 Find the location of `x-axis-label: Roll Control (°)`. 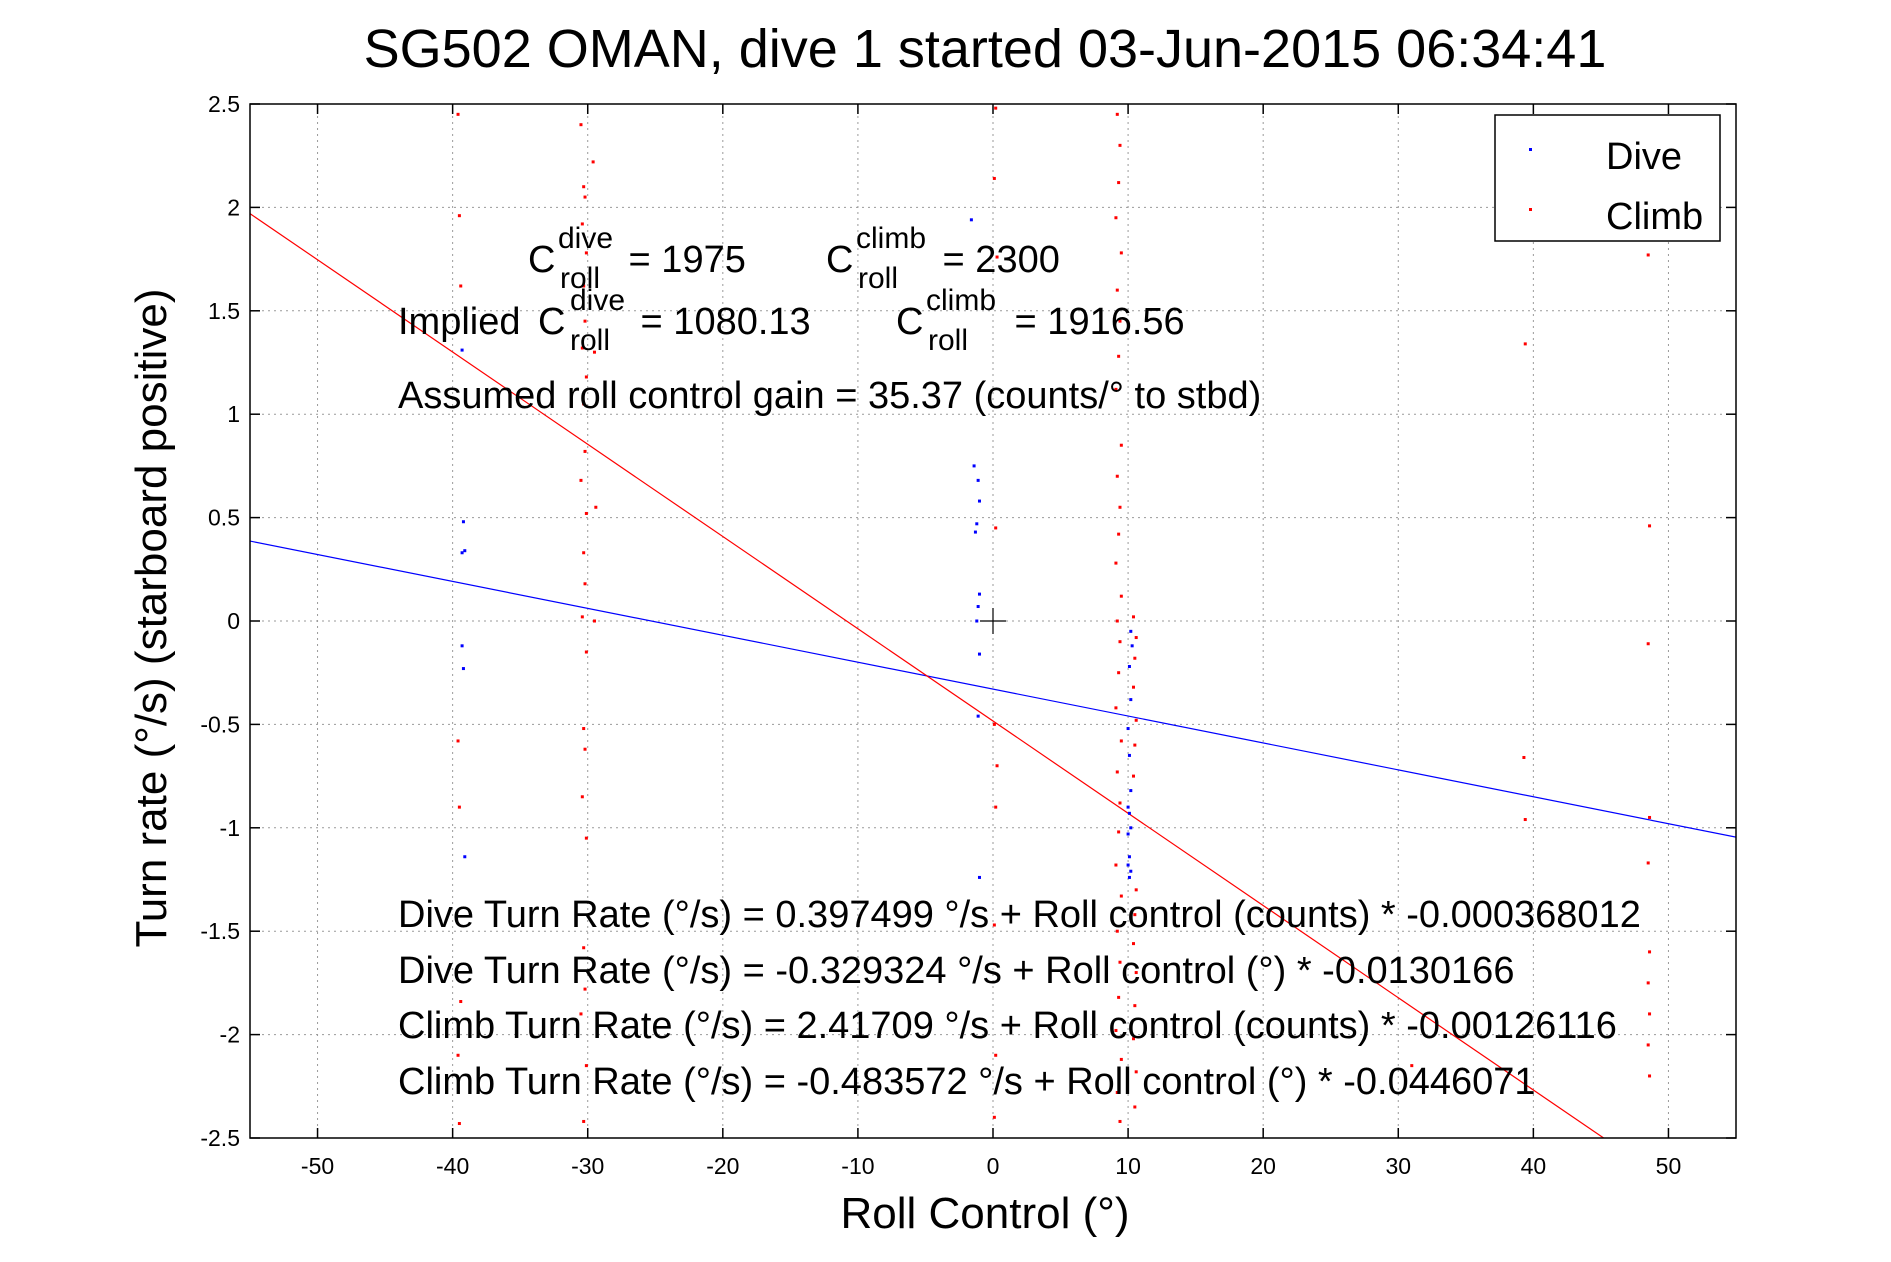

x-axis-label: Roll Control (°) is located at coordinates (985, 1213).